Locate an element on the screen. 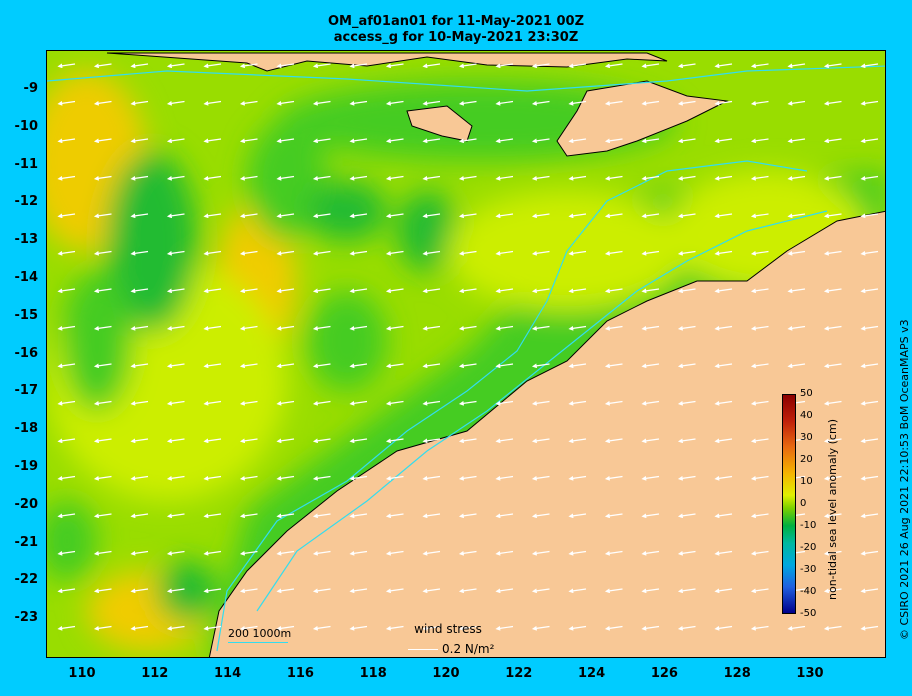 This screenshot has height=696, width=912. depth-contour-swatch is located at coordinates (258, 642).